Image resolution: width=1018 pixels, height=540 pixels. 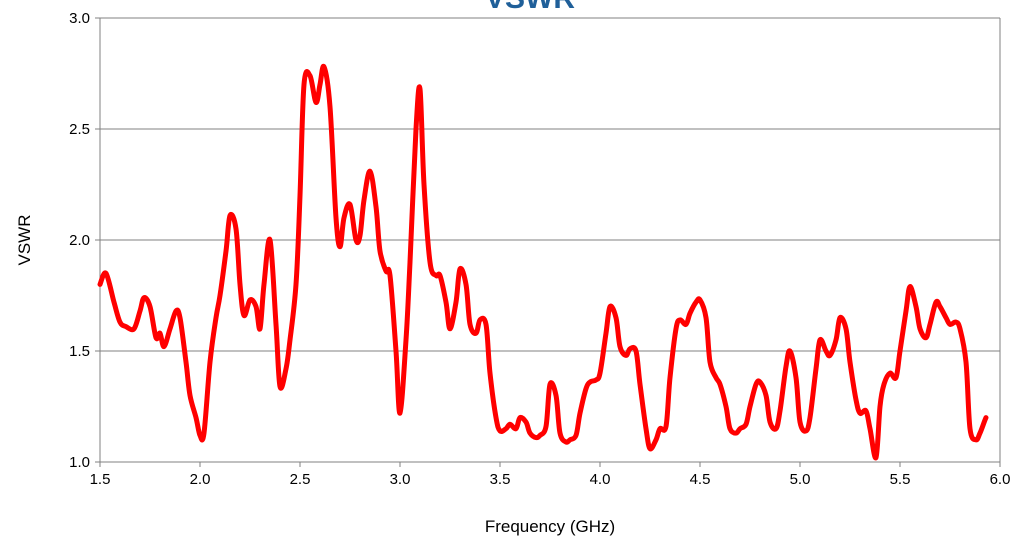 What do you see at coordinates (400, 479) in the screenshot?
I see `x-tick-label: 3.0` at bounding box center [400, 479].